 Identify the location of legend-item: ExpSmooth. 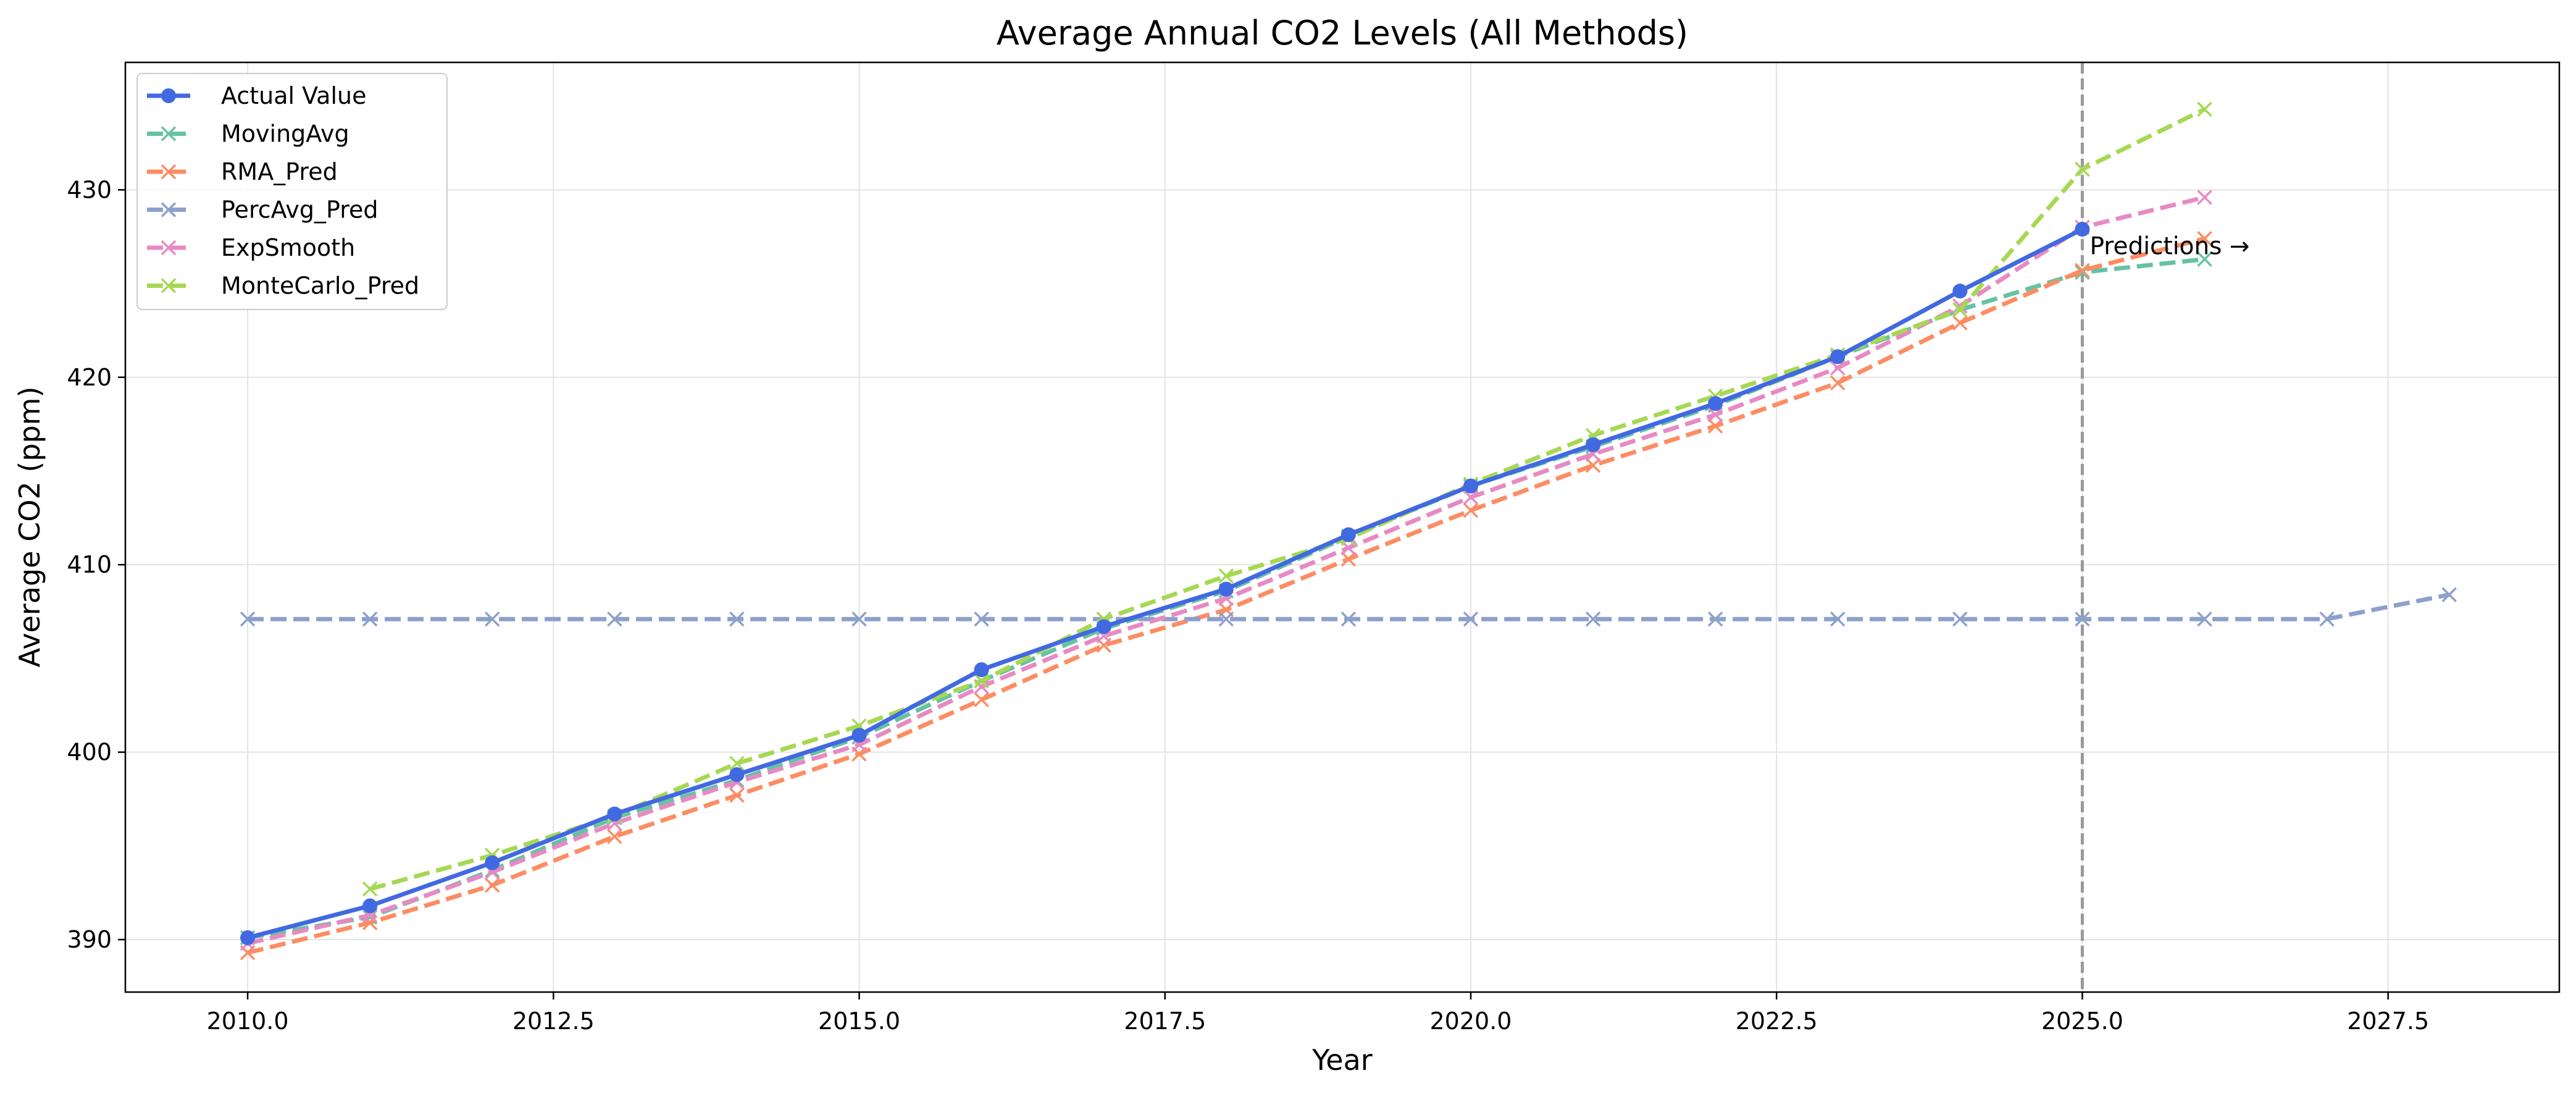
(251, 247).